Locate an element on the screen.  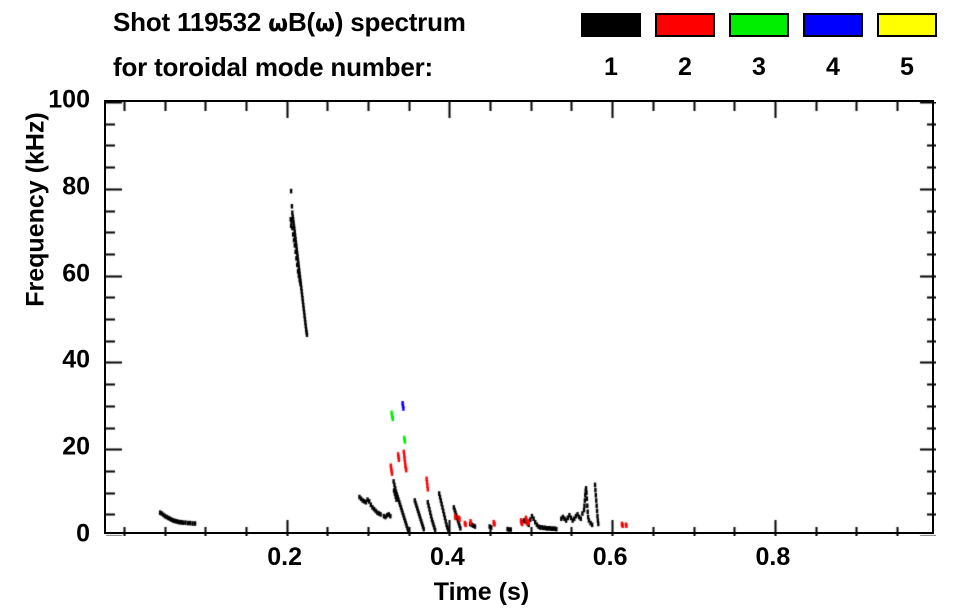
legend-label-3: 3 is located at coordinates (759, 67).